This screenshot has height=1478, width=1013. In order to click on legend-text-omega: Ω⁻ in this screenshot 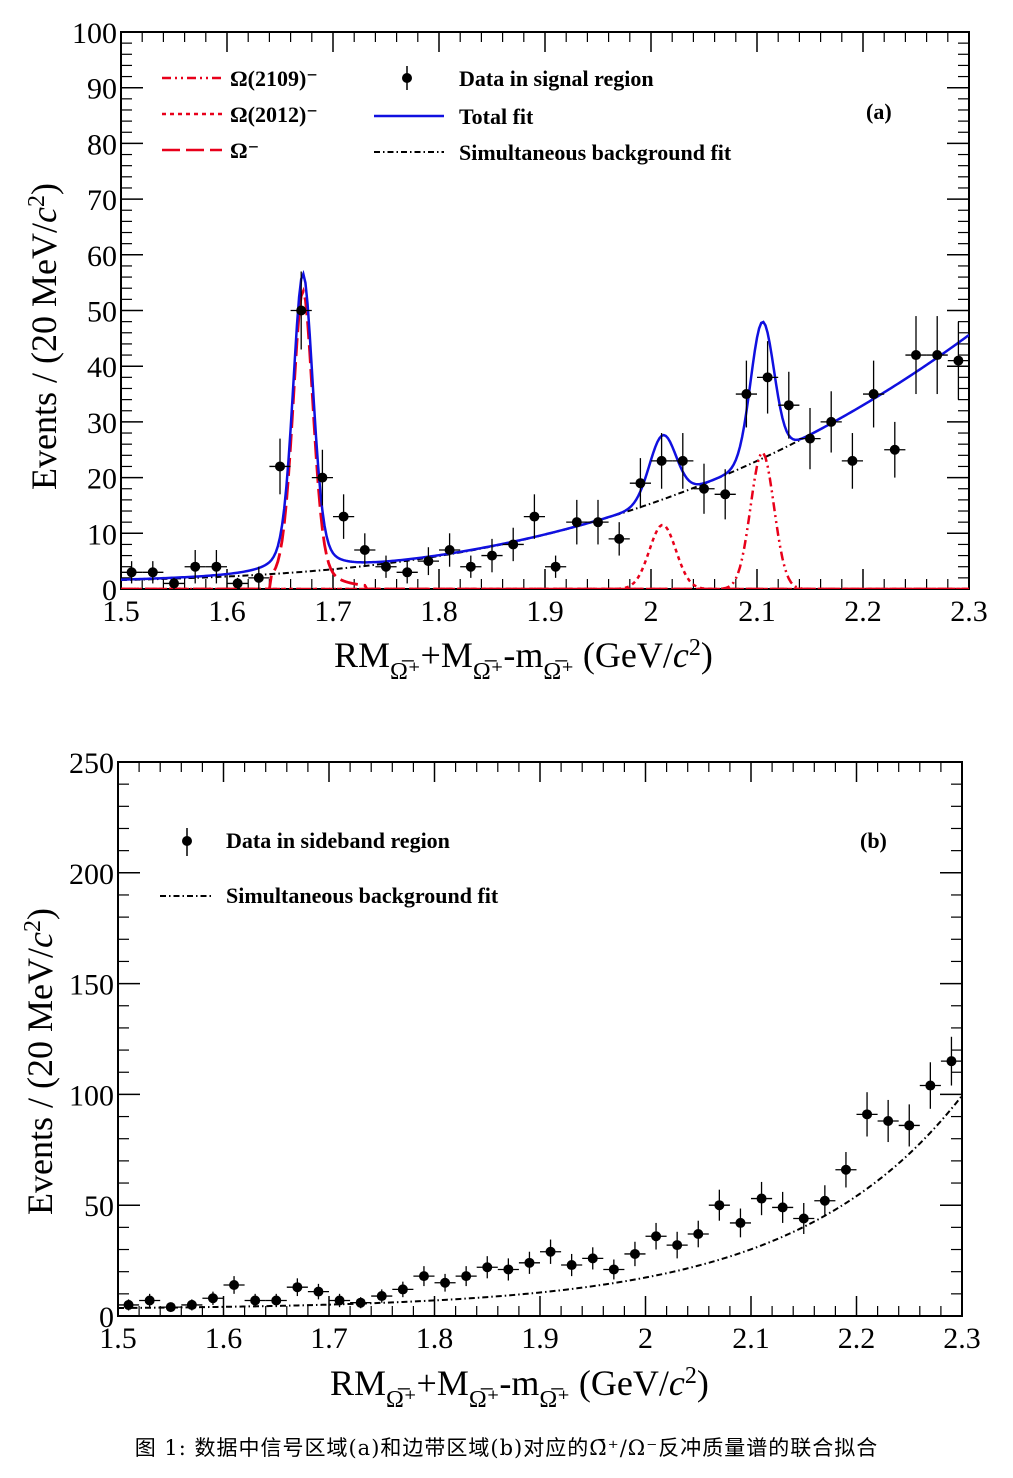, I will do `click(244, 150)`.